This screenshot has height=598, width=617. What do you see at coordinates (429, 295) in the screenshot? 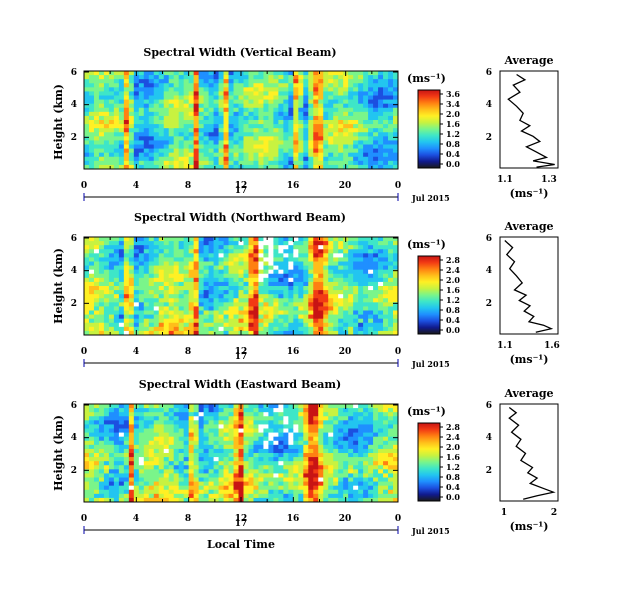
I see `colorbar-gradient` at bounding box center [429, 295].